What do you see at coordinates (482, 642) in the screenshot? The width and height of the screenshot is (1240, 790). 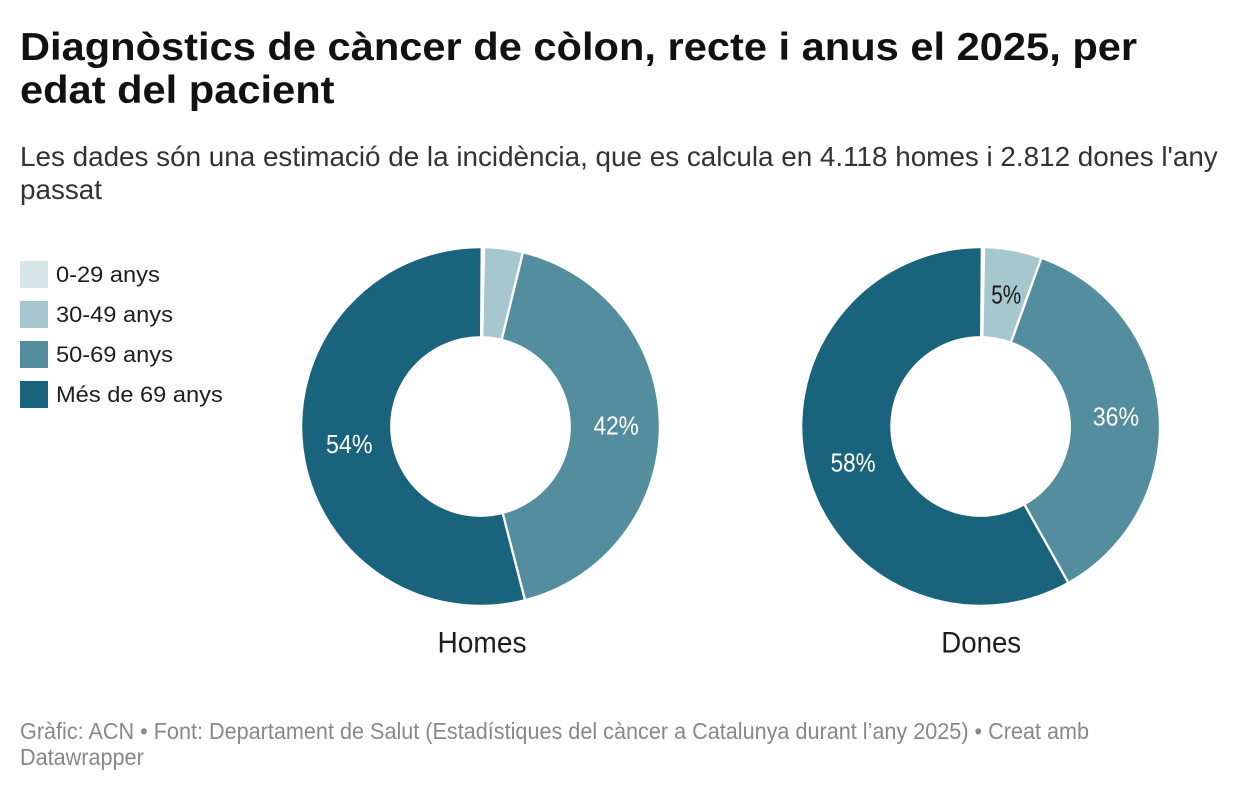 I see `svg-text: Homes` at bounding box center [482, 642].